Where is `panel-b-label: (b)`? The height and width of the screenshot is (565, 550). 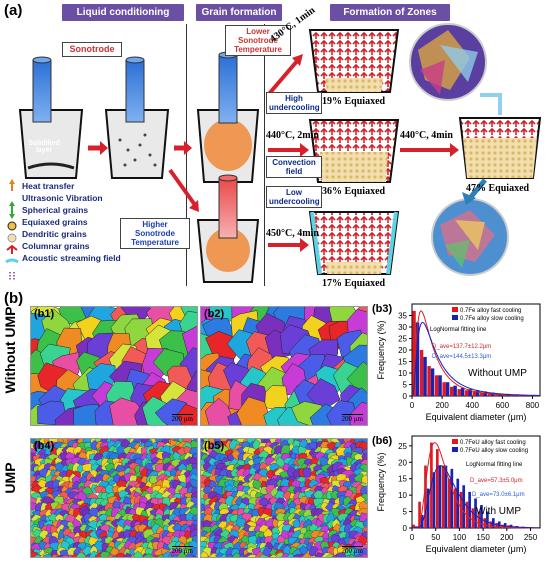 panel-b-label: (b) is located at coordinates (14, 298).